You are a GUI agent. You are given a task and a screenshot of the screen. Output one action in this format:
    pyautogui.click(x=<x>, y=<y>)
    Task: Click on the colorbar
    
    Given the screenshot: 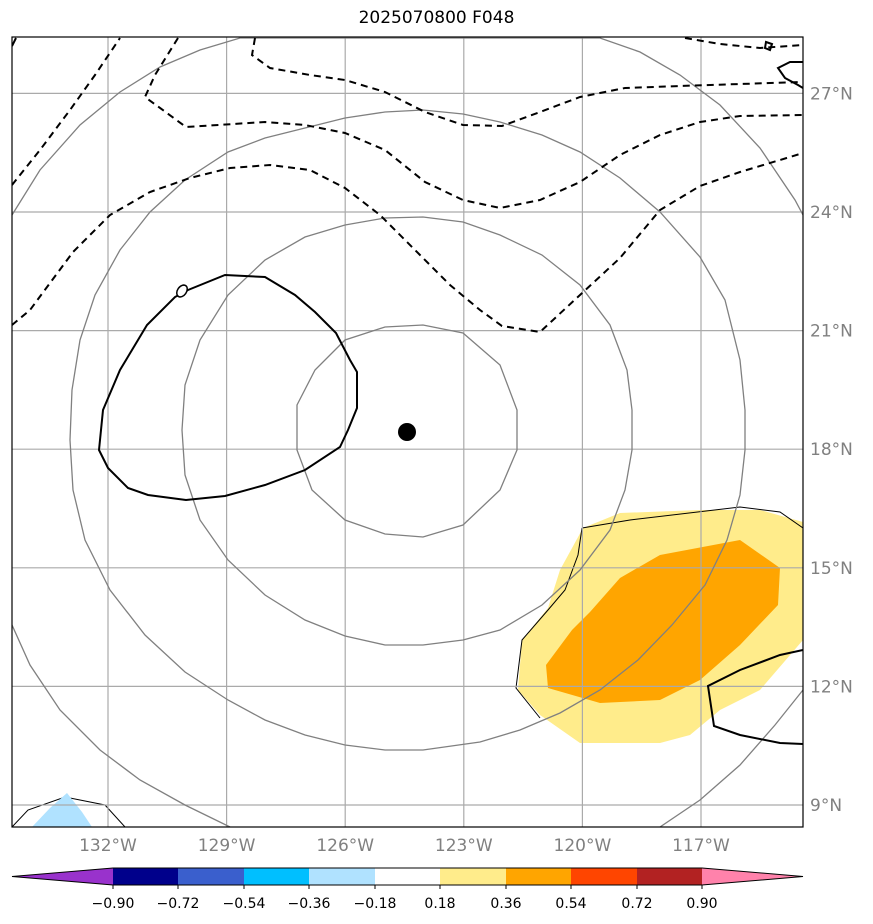 What is the action you would take?
    pyautogui.click(x=407, y=876)
    